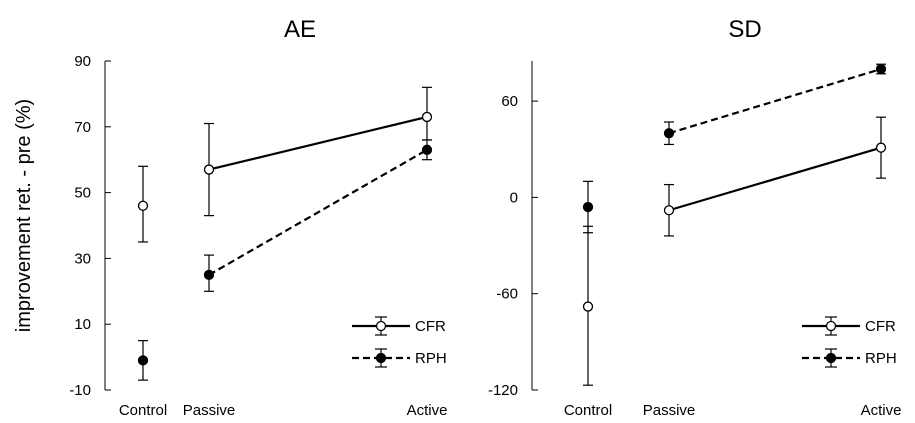  Describe the element at coordinates (82, 61) in the screenshot. I see `y-tick-label-0-5: 90` at that location.